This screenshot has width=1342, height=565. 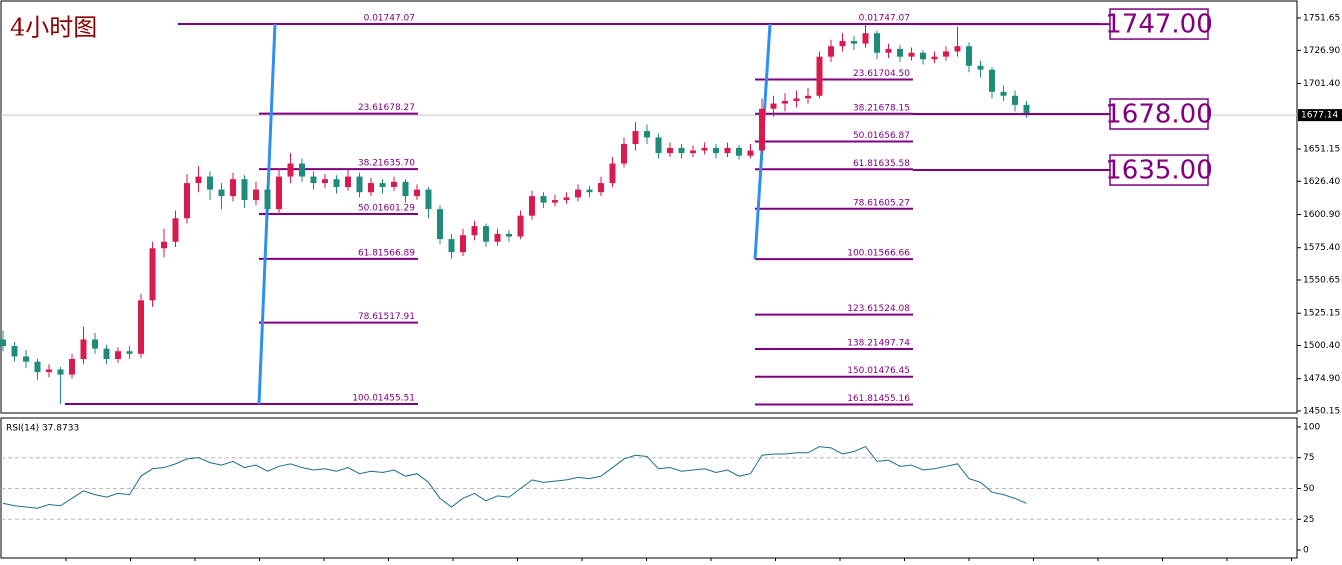 I want to click on fib-price: 1635.70, so click(x=396, y=164).